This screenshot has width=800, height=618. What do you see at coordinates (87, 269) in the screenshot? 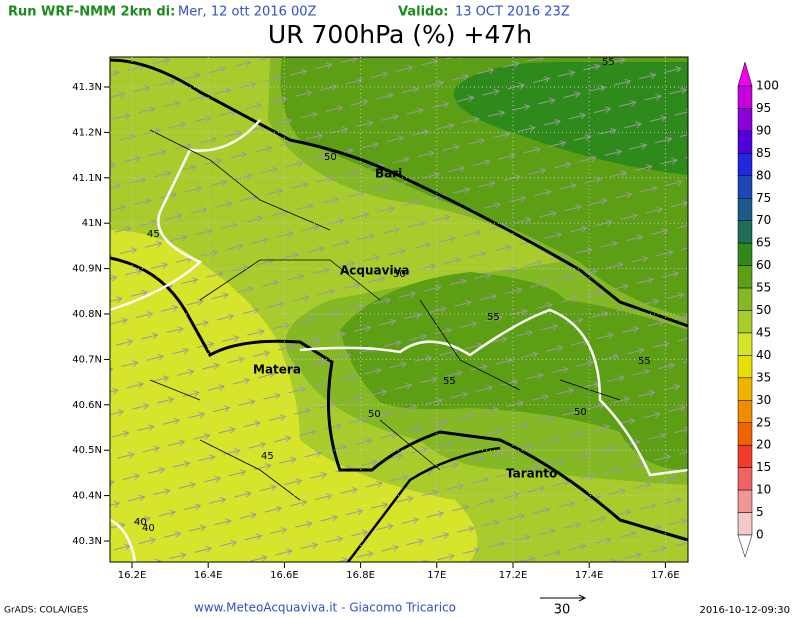
I see `lat-tick-label: 40.9N` at bounding box center [87, 269].